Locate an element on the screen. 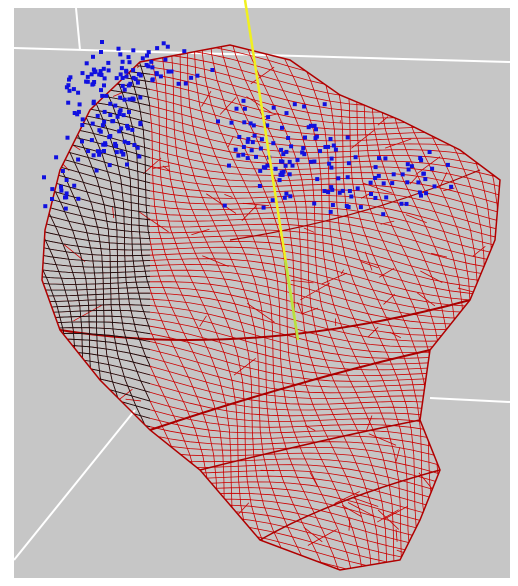 Image resolution: width=518 pixels, height=586 pixels. mesh-fold is located at coordinates (350, 505).